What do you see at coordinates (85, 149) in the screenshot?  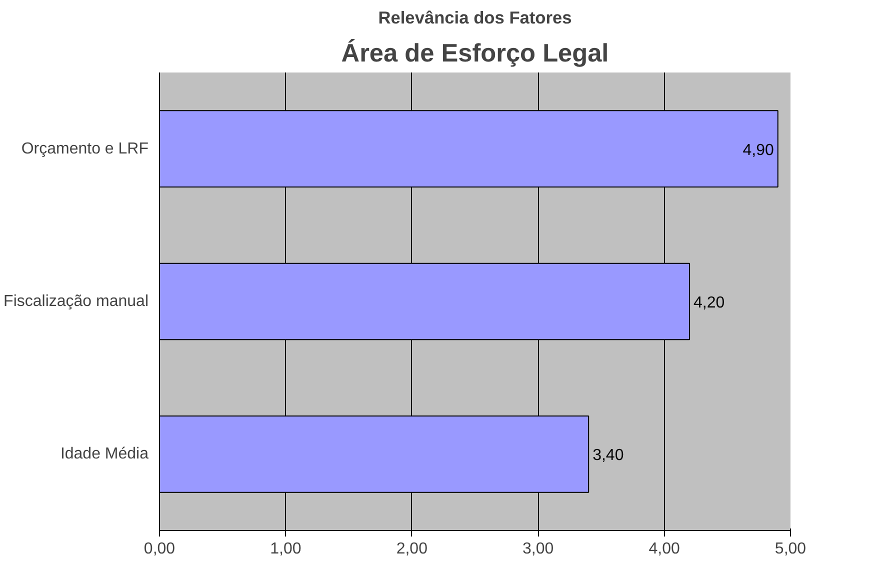 I see `y-tick-label: Orçamento e LRF` at bounding box center [85, 149].